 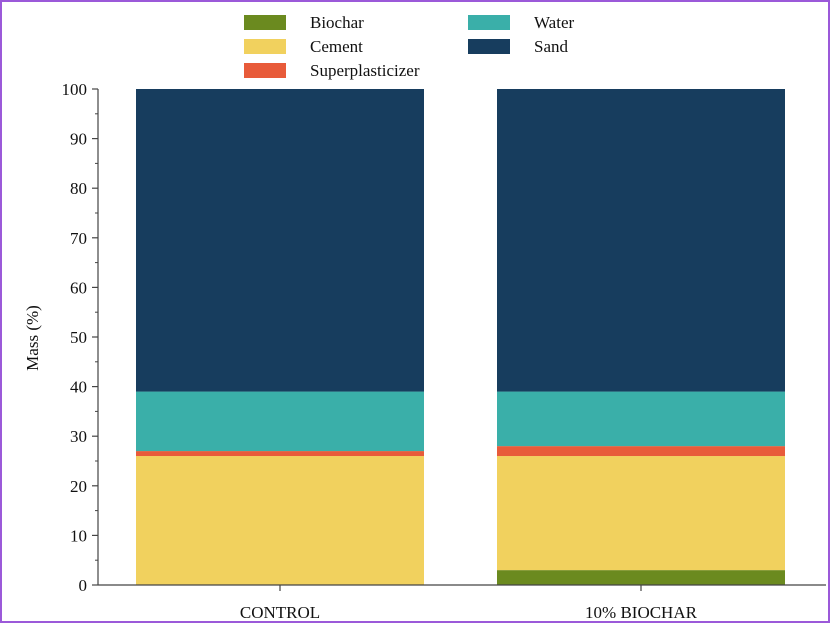 I want to click on bar-segment-biochar-10-biochar, so click(x=641, y=577).